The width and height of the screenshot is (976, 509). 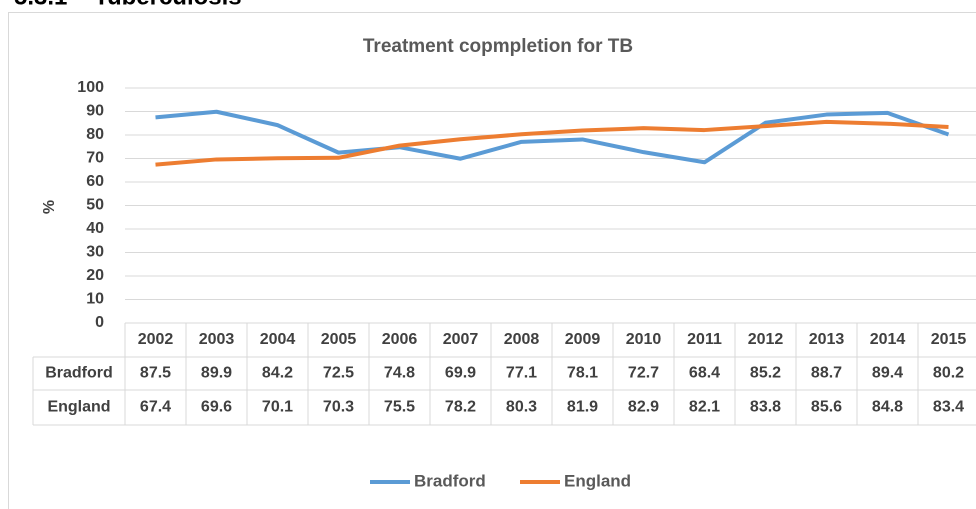 I want to click on y-tick-label: 10, so click(x=95, y=299).